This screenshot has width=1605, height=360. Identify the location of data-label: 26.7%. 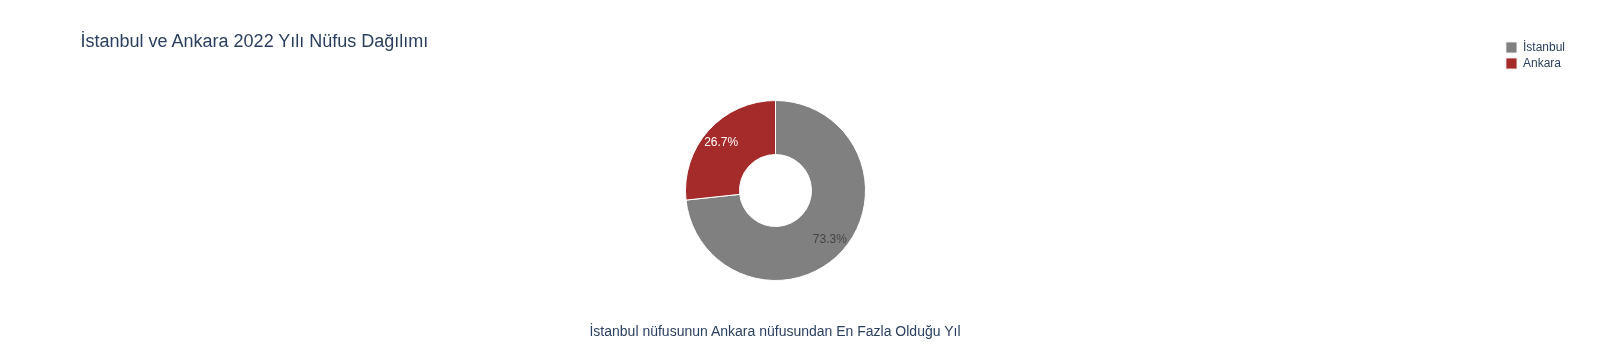
(721, 141).